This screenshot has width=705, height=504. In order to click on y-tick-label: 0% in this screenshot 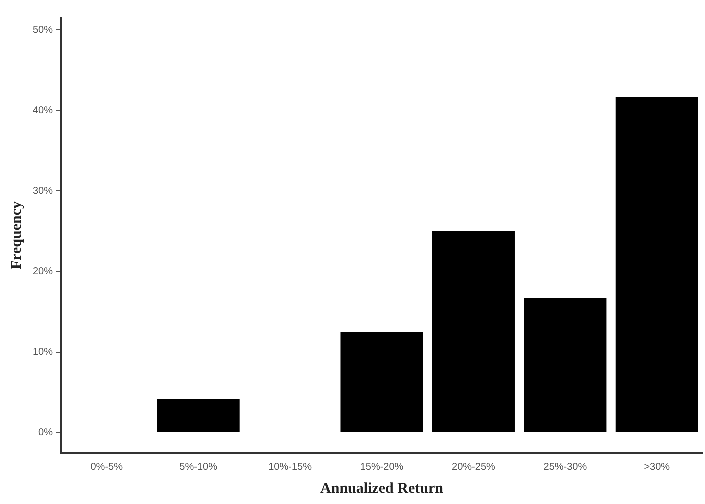, I will do `click(46, 433)`.